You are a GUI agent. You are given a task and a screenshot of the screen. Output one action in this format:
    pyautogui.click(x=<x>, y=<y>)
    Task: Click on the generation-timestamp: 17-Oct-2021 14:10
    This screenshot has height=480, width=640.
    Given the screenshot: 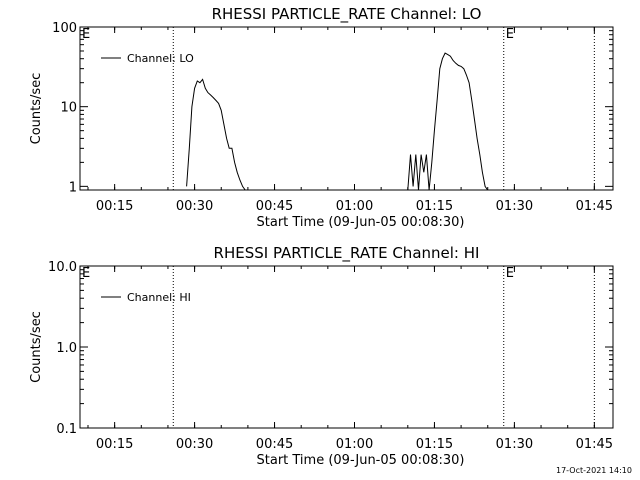 What is the action you would take?
    pyautogui.click(x=594, y=470)
    